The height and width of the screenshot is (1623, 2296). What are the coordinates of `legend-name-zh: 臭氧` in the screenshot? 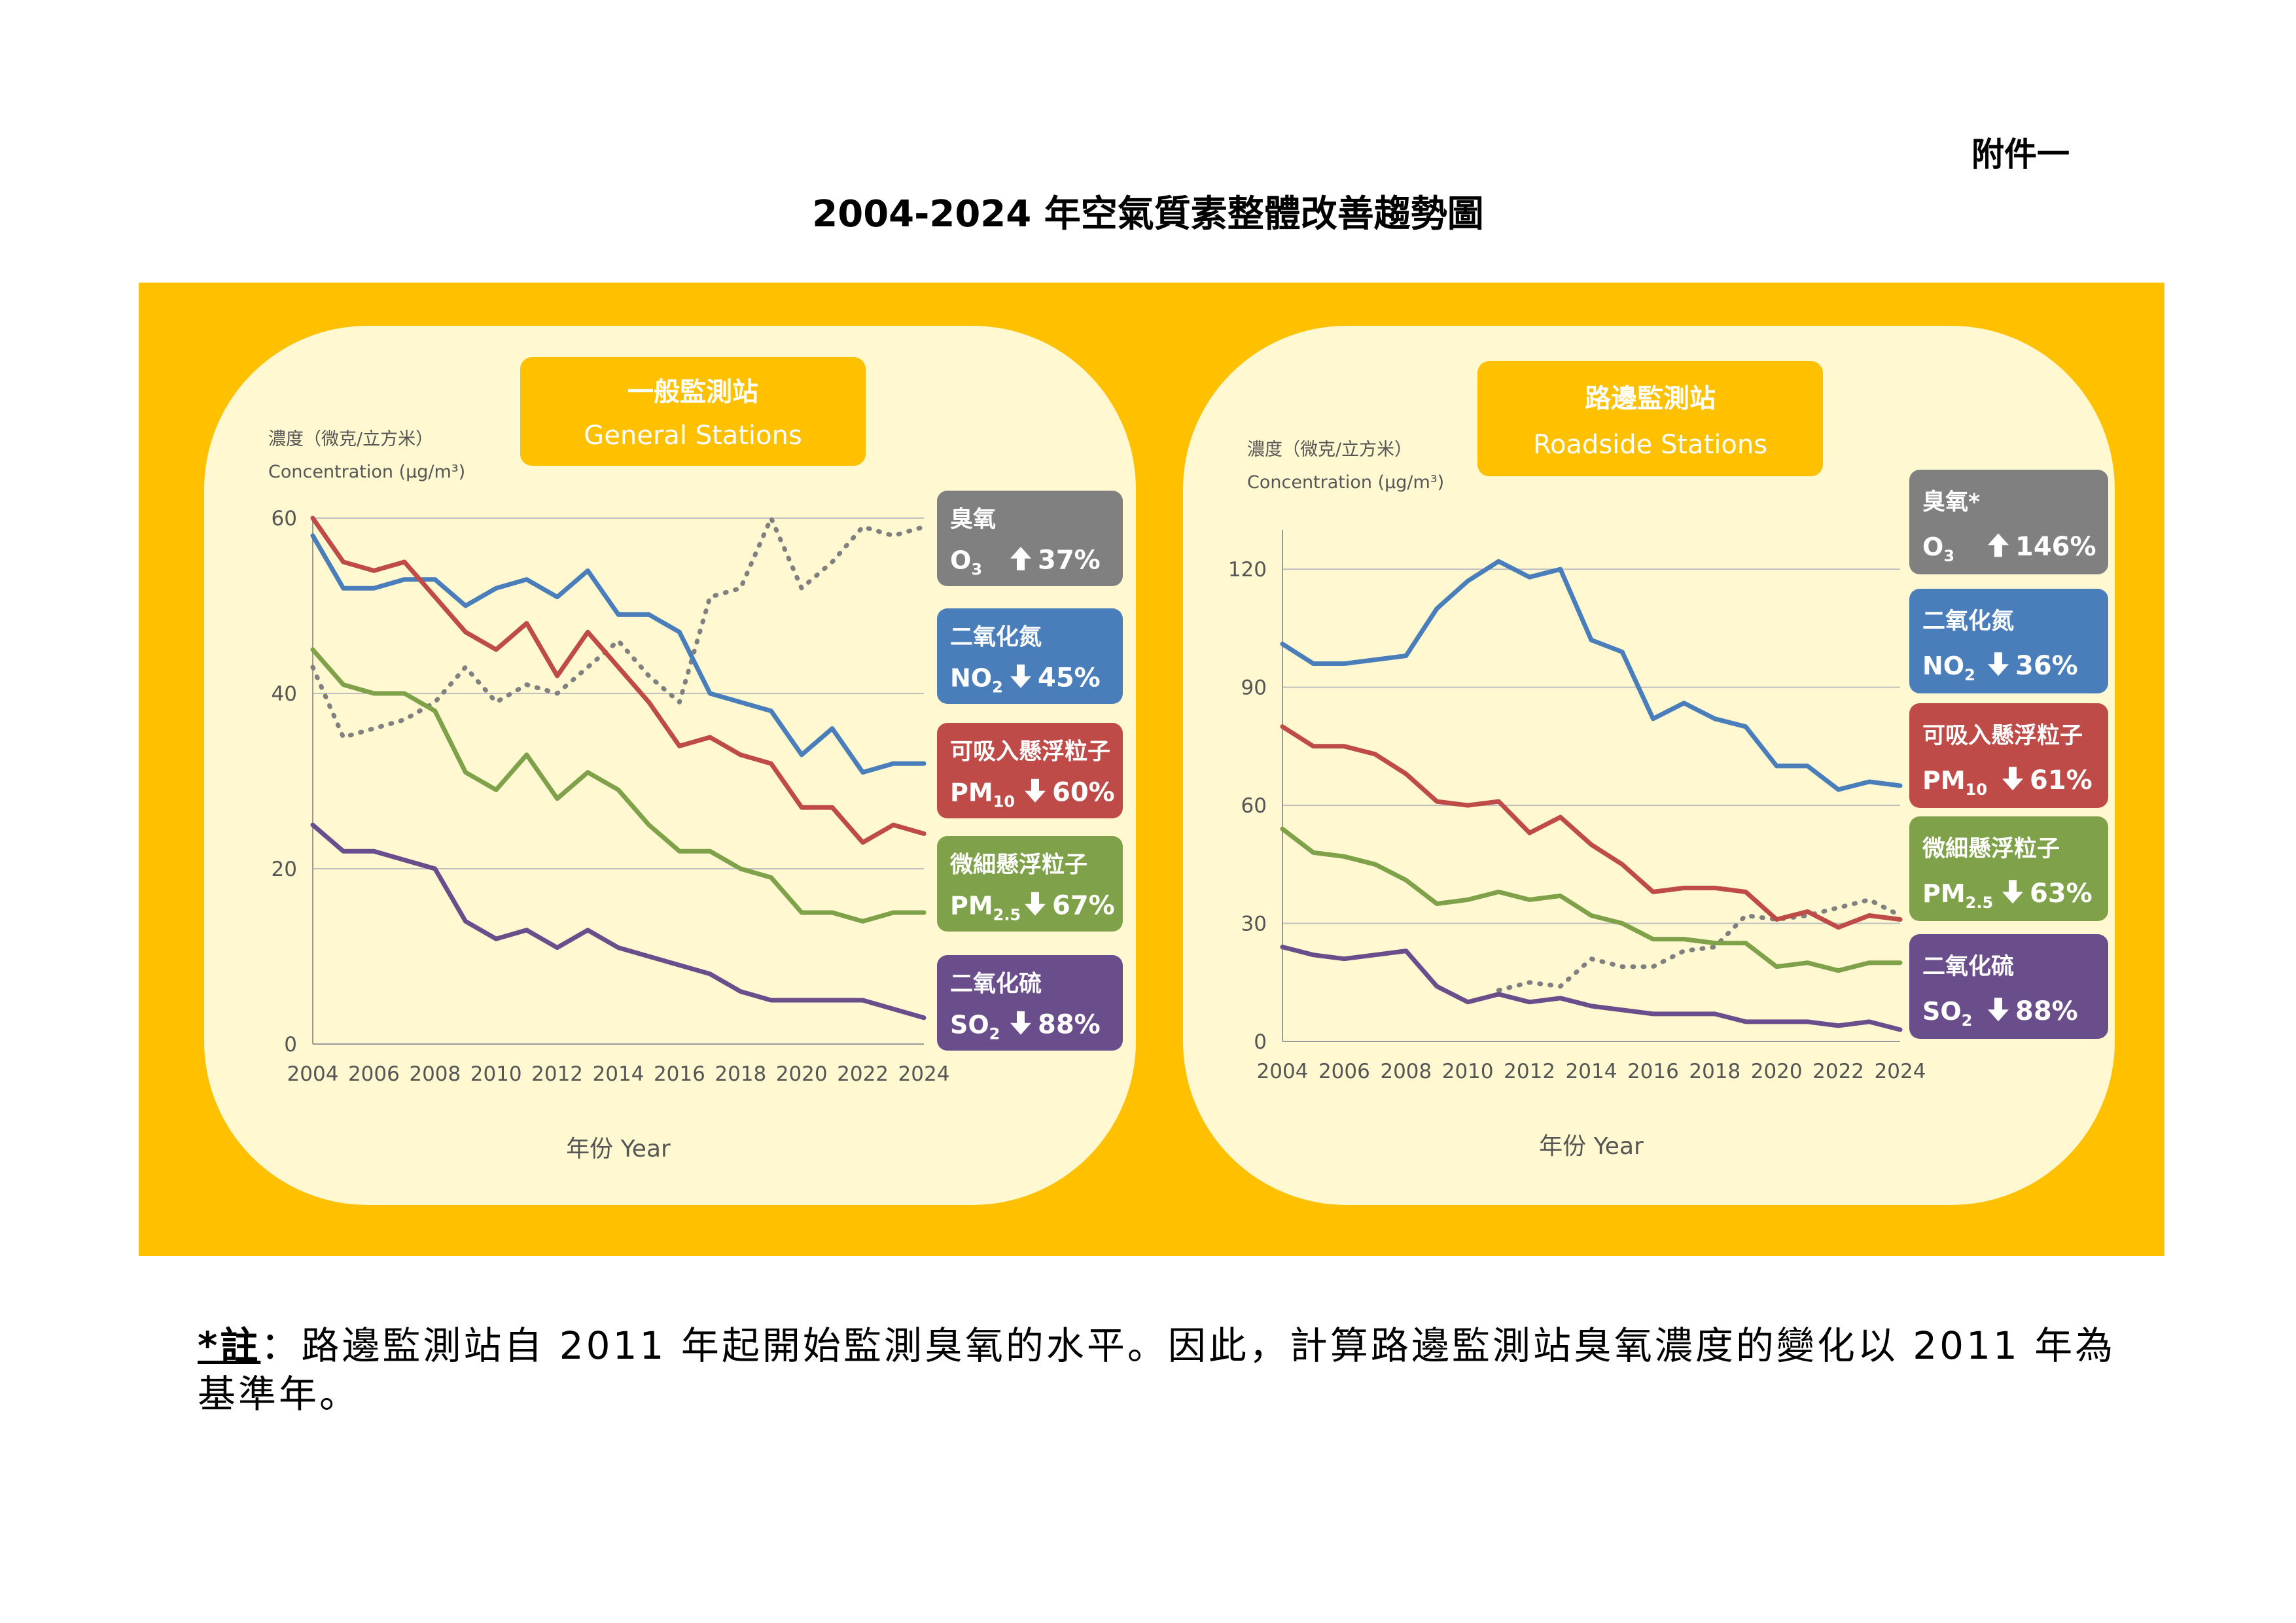 It's located at (973, 519).